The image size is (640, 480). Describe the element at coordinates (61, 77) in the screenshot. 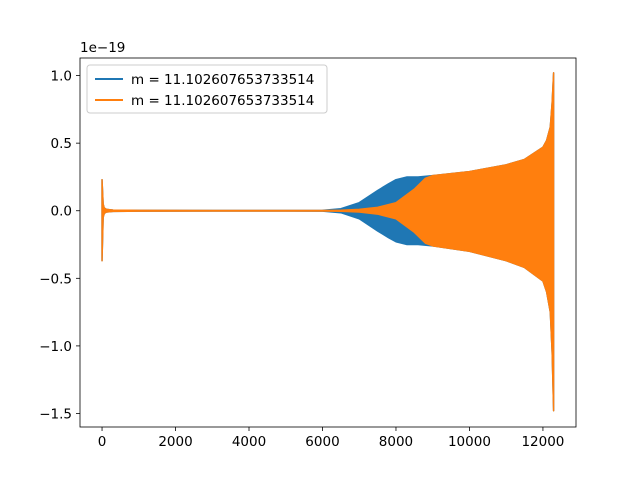

I see `y-tick-label: 1.0` at that location.